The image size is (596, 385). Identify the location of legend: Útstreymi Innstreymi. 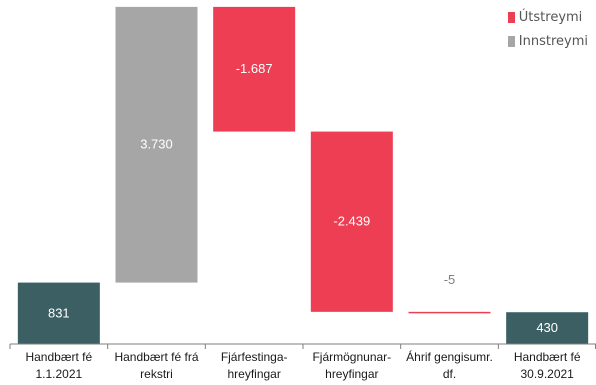
(547, 34).